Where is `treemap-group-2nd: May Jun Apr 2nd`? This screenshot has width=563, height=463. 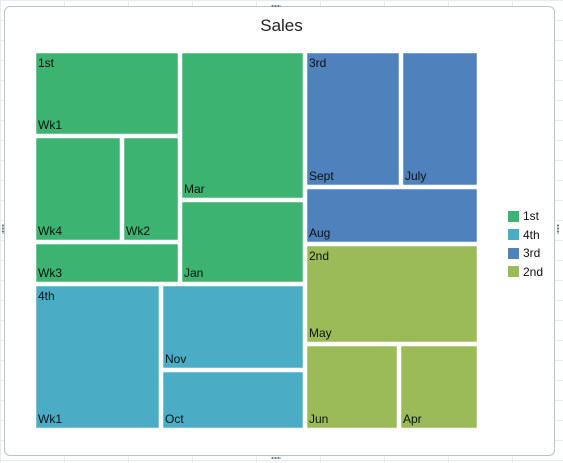
treemap-group-2nd: May Jun Apr 2nd is located at coordinates (392, 337).